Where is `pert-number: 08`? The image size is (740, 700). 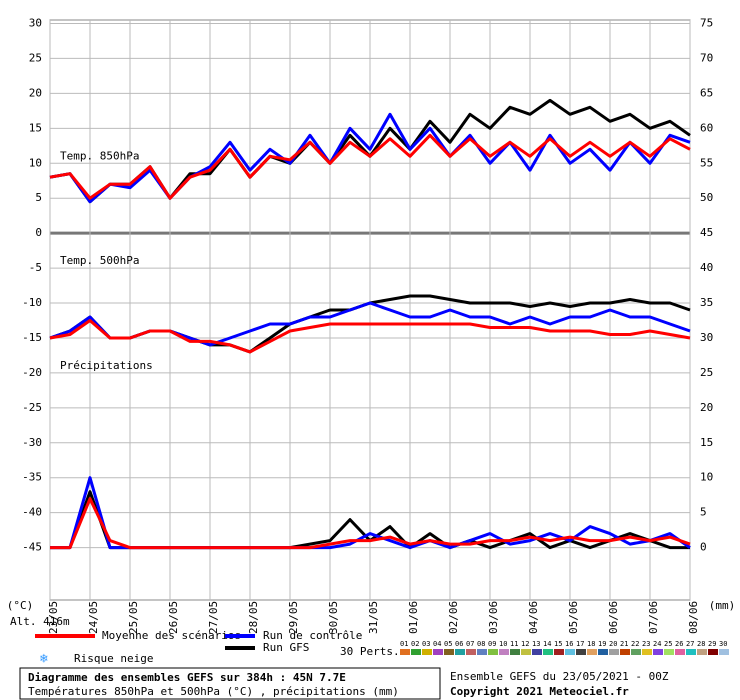 pert-number: 08 is located at coordinates (481, 644).